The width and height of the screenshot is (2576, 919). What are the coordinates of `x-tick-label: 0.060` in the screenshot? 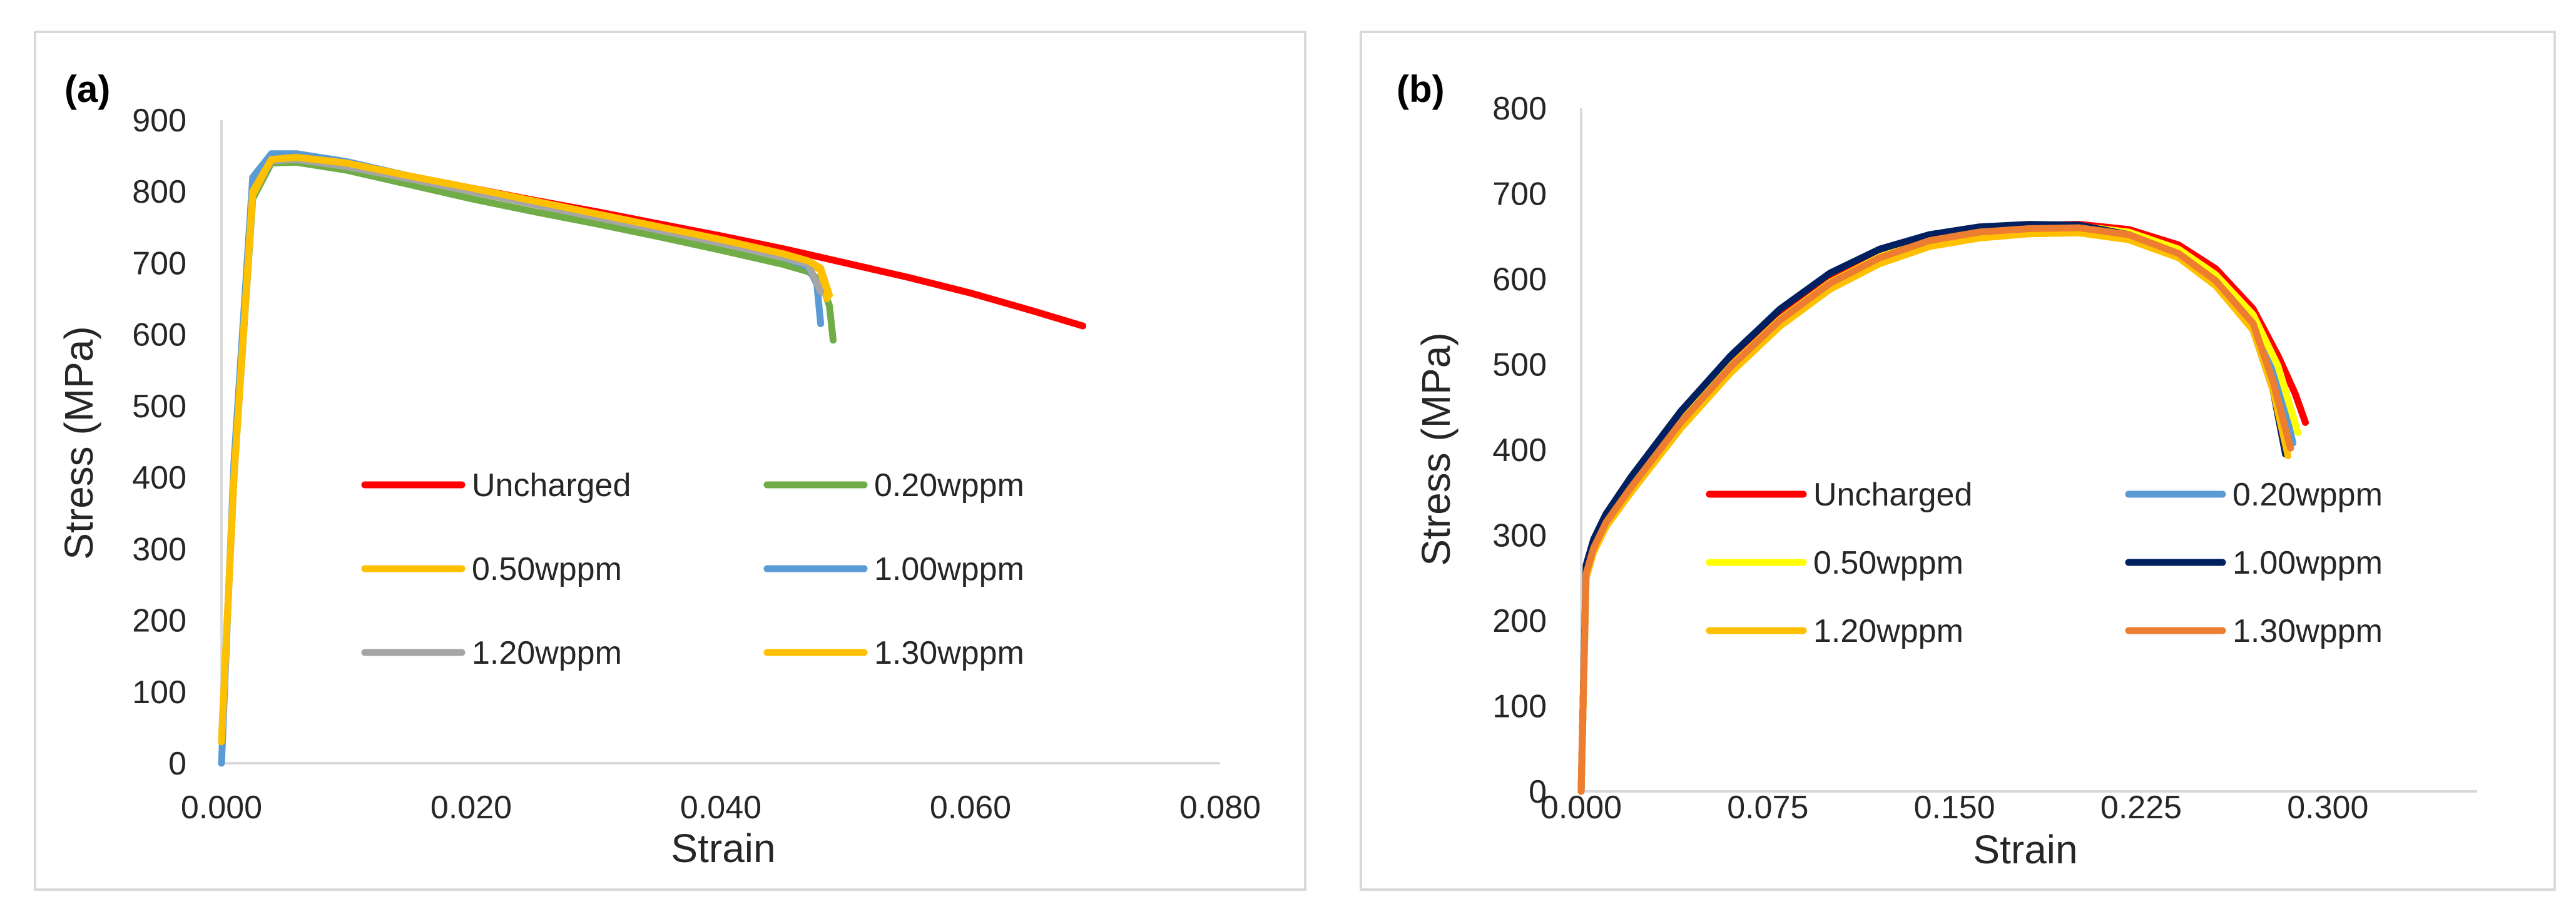 It's located at (971, 808).